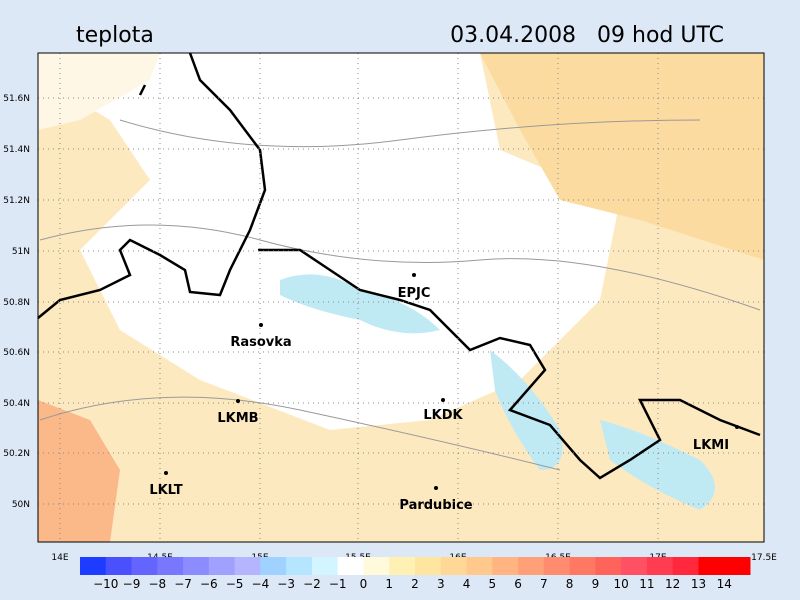  What do you see at coordinates (16, 150) in the screenshot?
I see `lat-label: 51.4N` at bounding box center [16, 150].